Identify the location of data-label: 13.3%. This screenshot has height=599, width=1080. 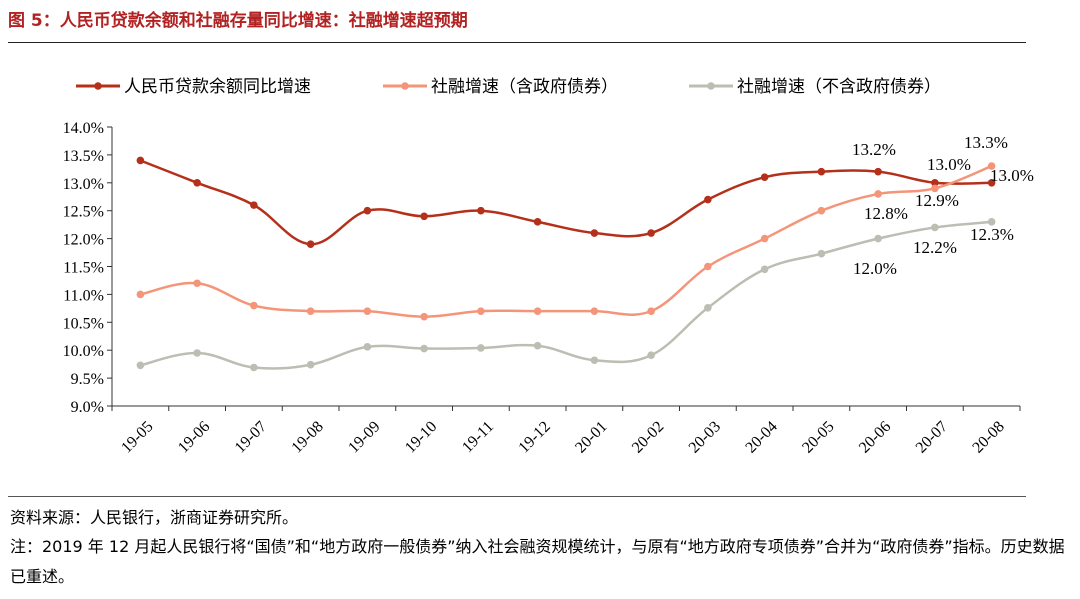
(986, 142).